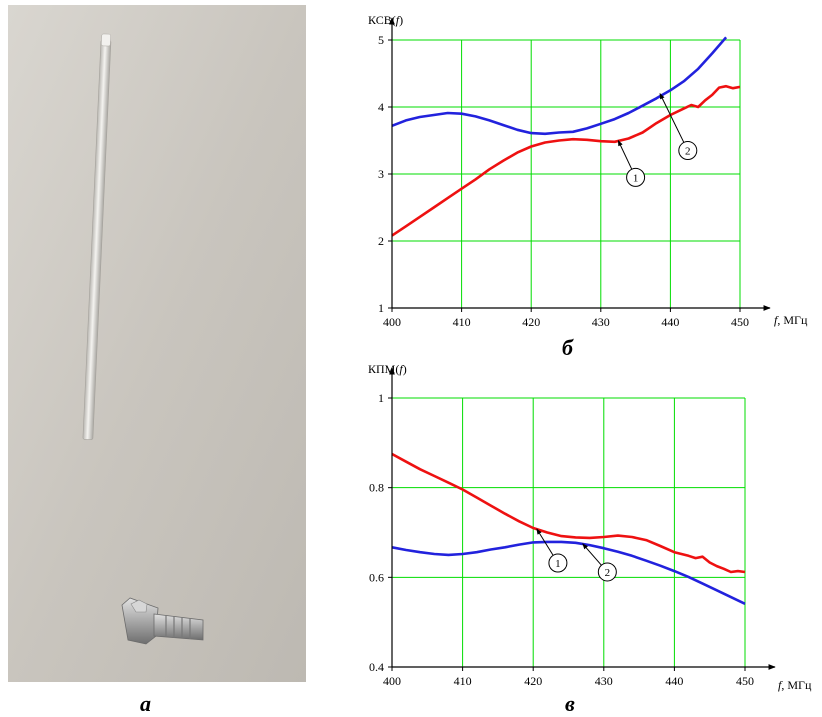 The image size is (822, 717). I want to click on vswr-callouts: 12, so click(657, 140).